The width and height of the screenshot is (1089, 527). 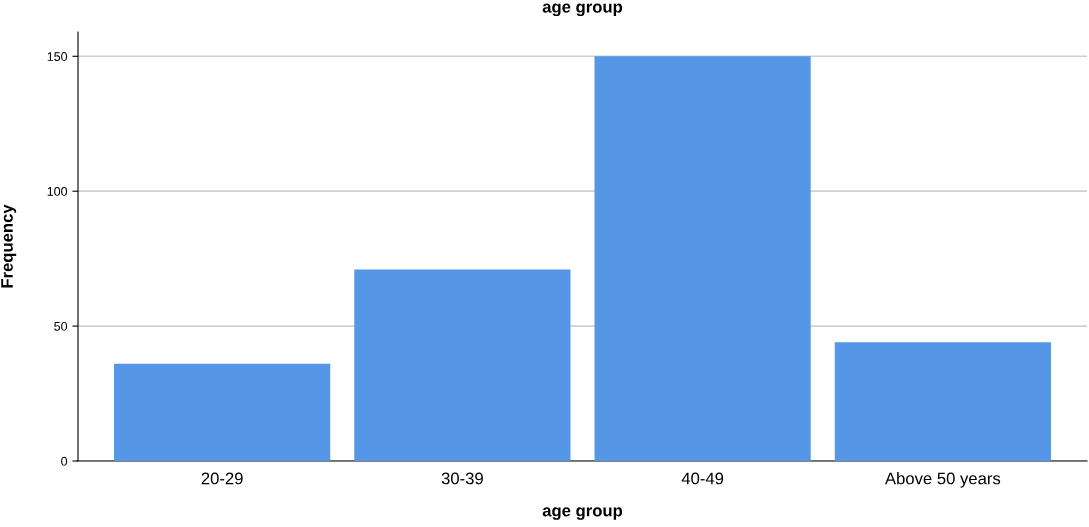 I want to click on x-tick-label: 20-29, so click(x=222, y=478).